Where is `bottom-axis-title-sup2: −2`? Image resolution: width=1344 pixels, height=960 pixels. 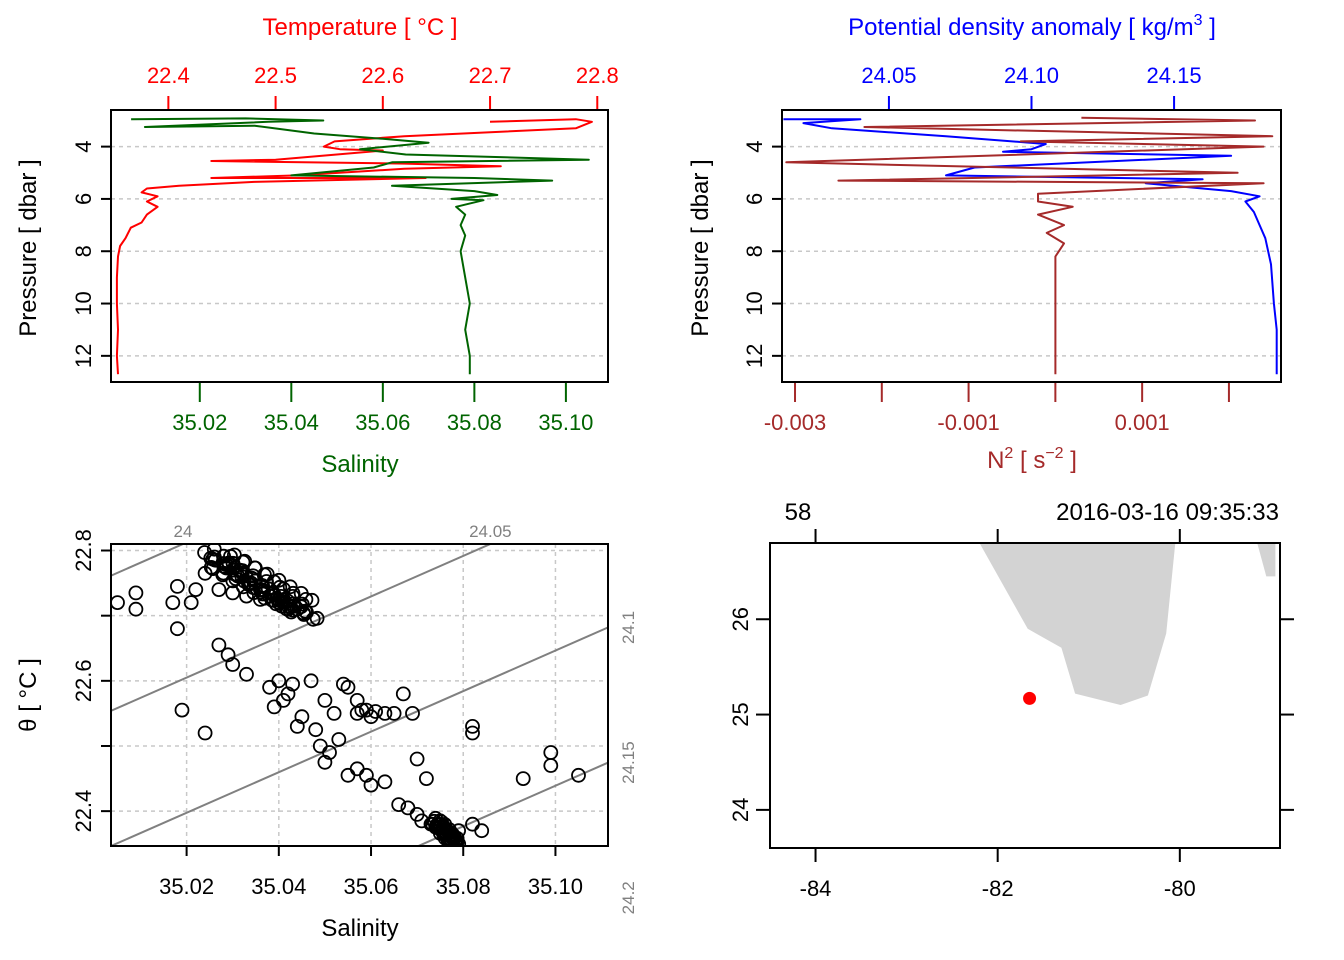
bottom-axis-title-sup2: −2 is located at coordinates (1054, 453).